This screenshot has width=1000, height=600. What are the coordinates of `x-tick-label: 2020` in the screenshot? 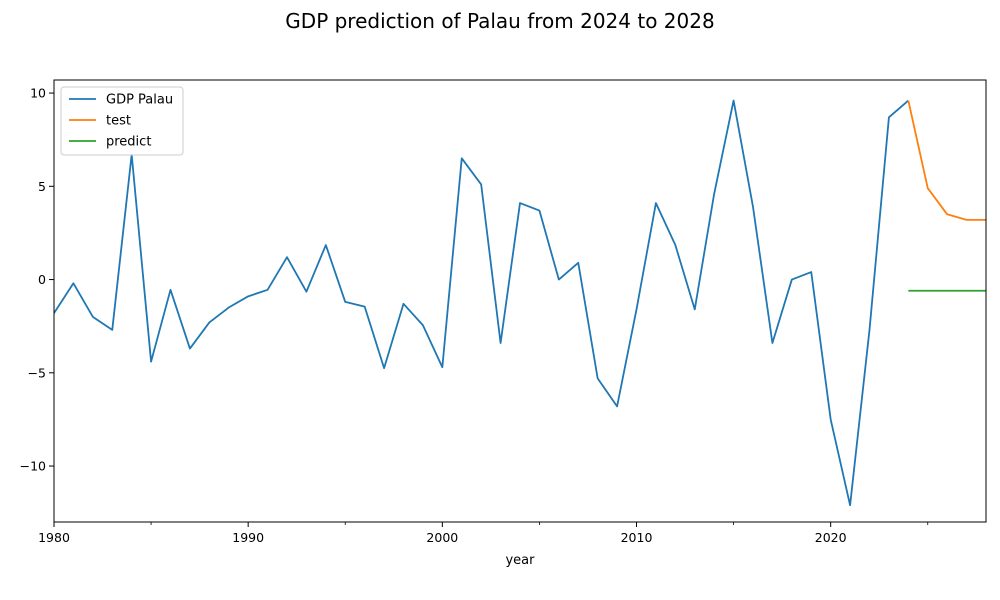 It's located at (831, 537).